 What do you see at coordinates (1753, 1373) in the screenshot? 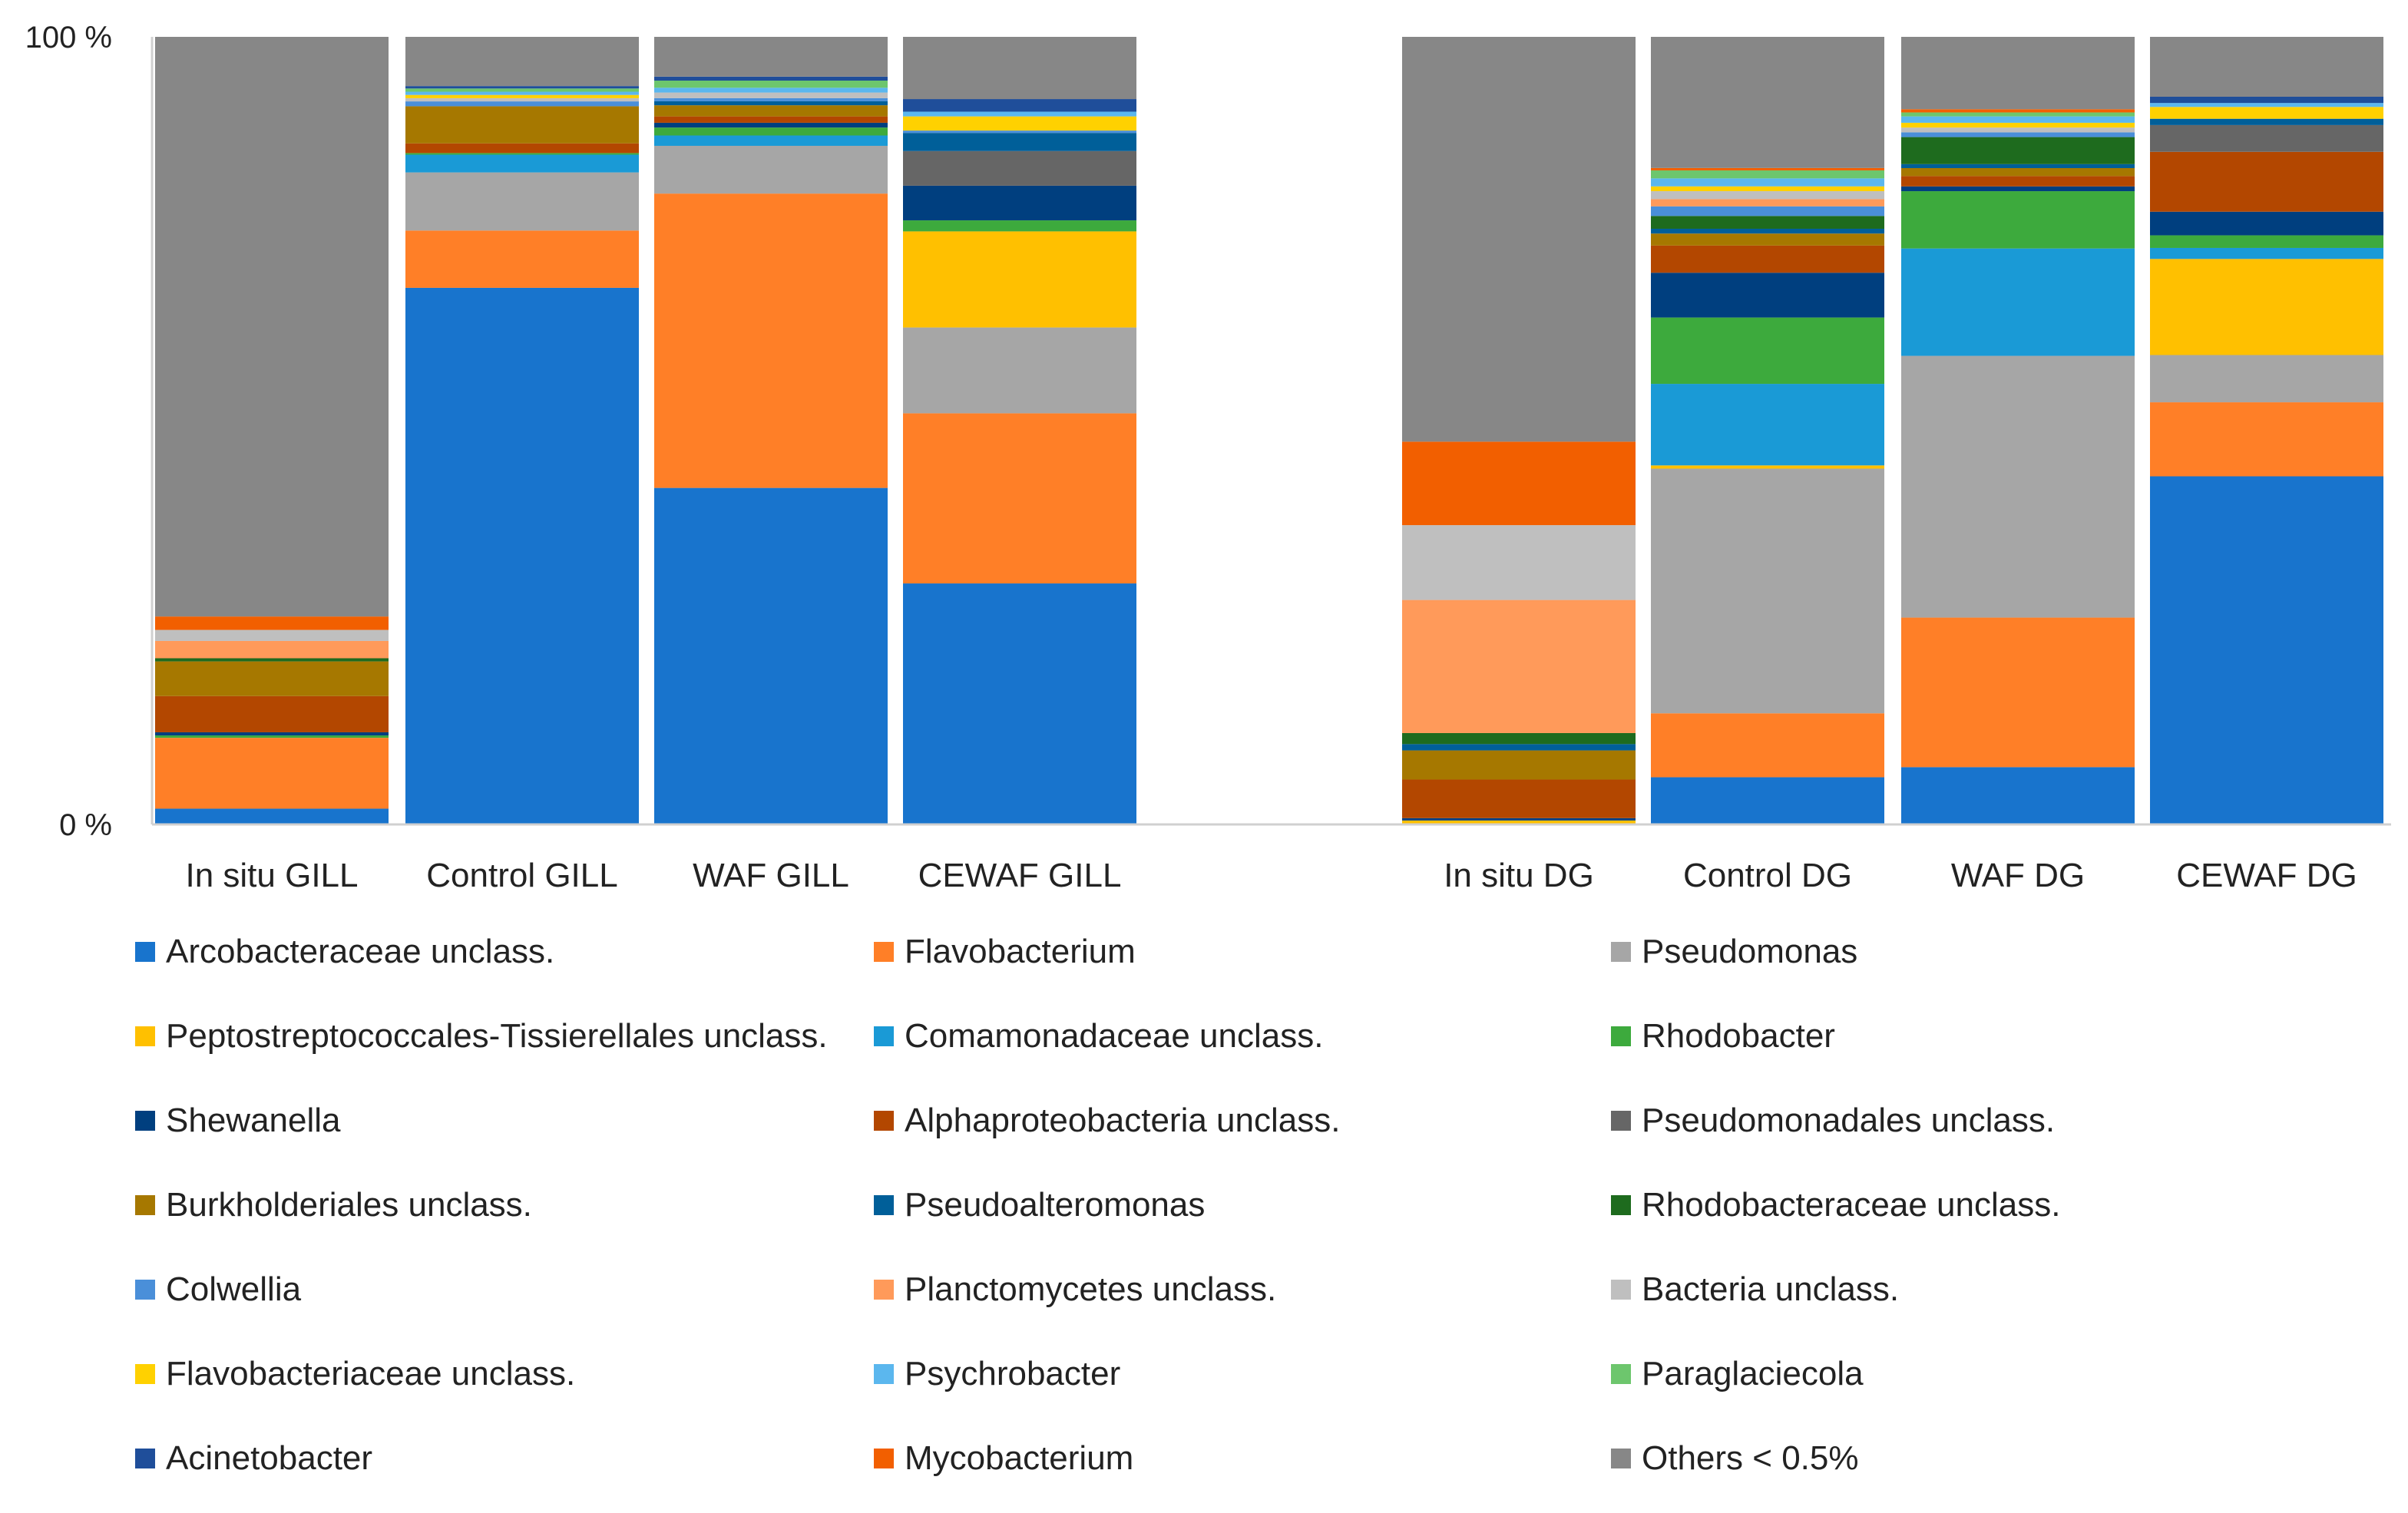
I see `legend-label: Paraglaciecola` at bounding box center [1753, 1373].